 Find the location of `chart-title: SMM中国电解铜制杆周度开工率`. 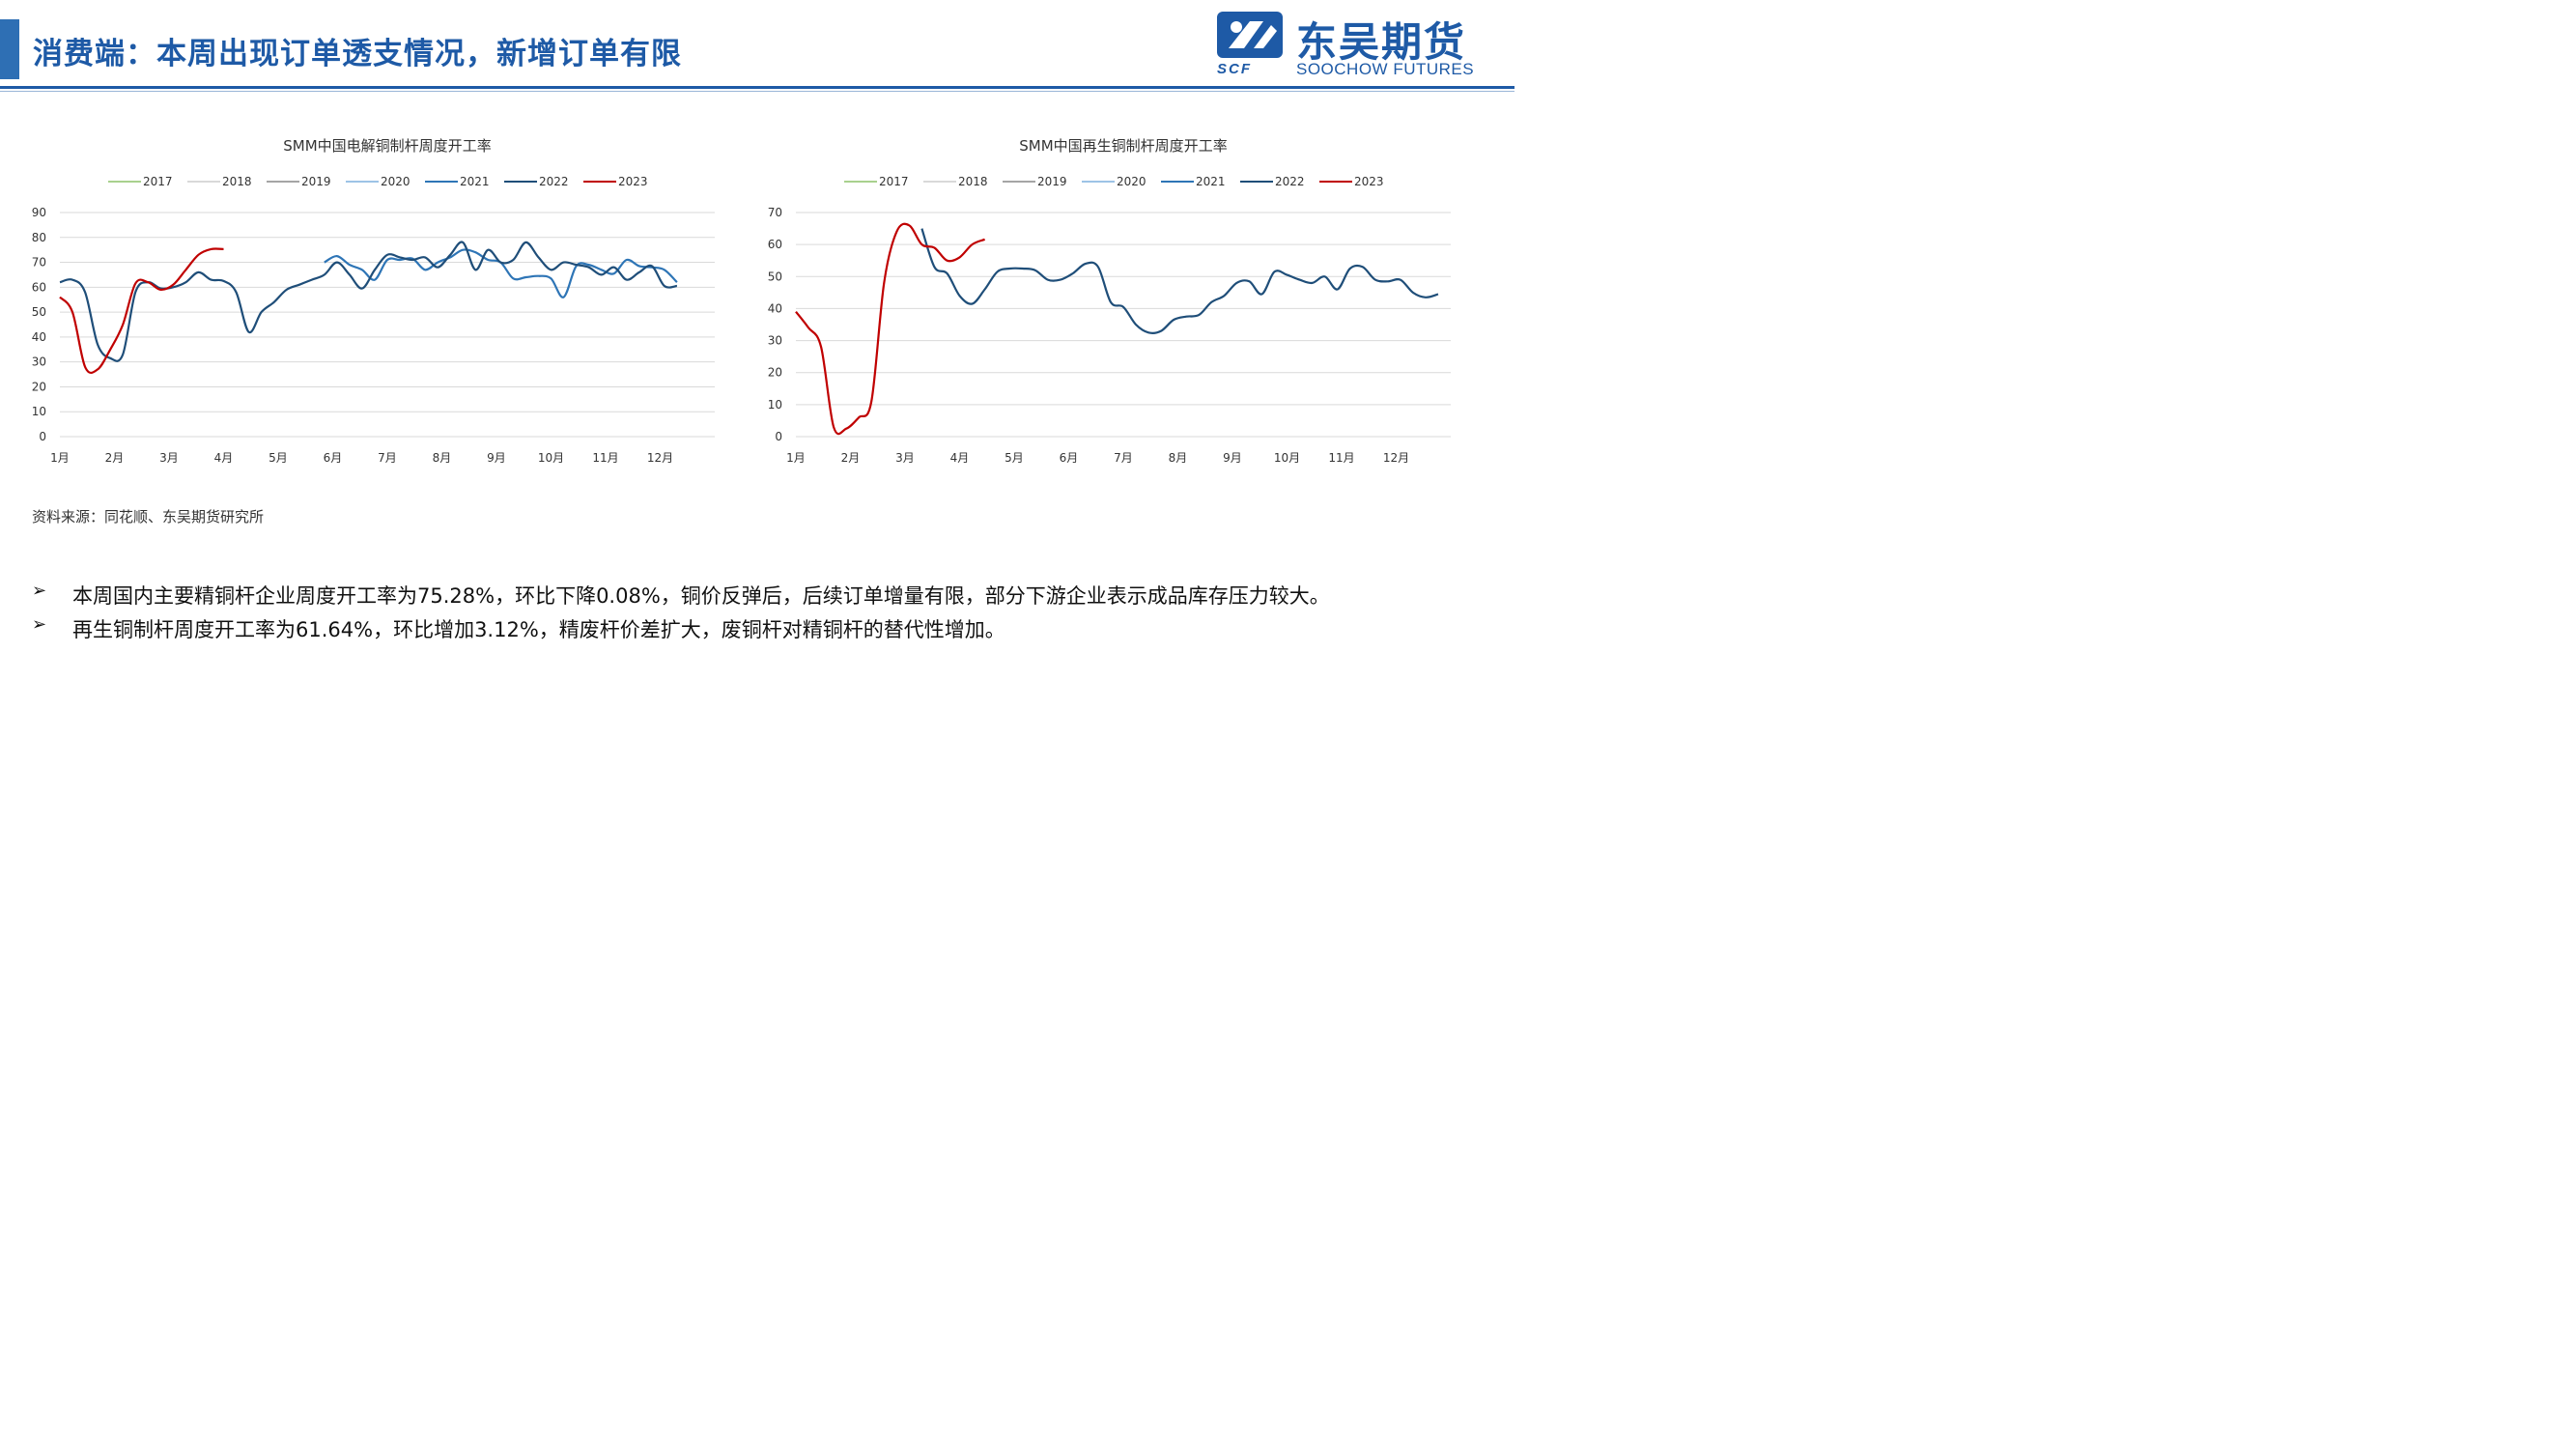

chart-title: SMM中国电解铜制杆周度开工率 is located at coordinates (387, 146).